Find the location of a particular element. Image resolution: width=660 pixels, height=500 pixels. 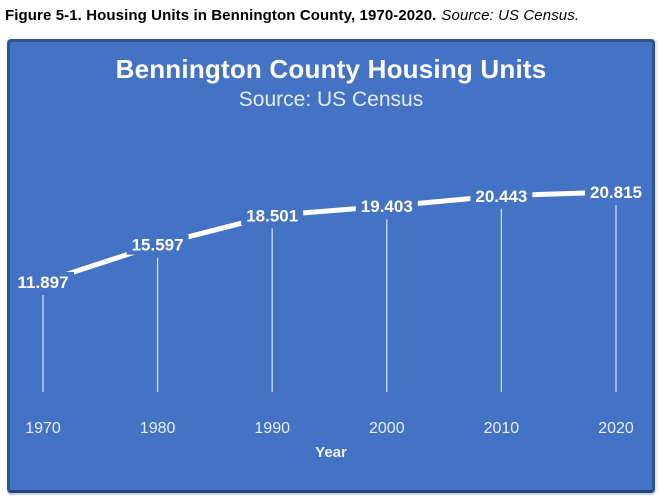

x-tick-label: 2000 is located at coordinates (387, 428).